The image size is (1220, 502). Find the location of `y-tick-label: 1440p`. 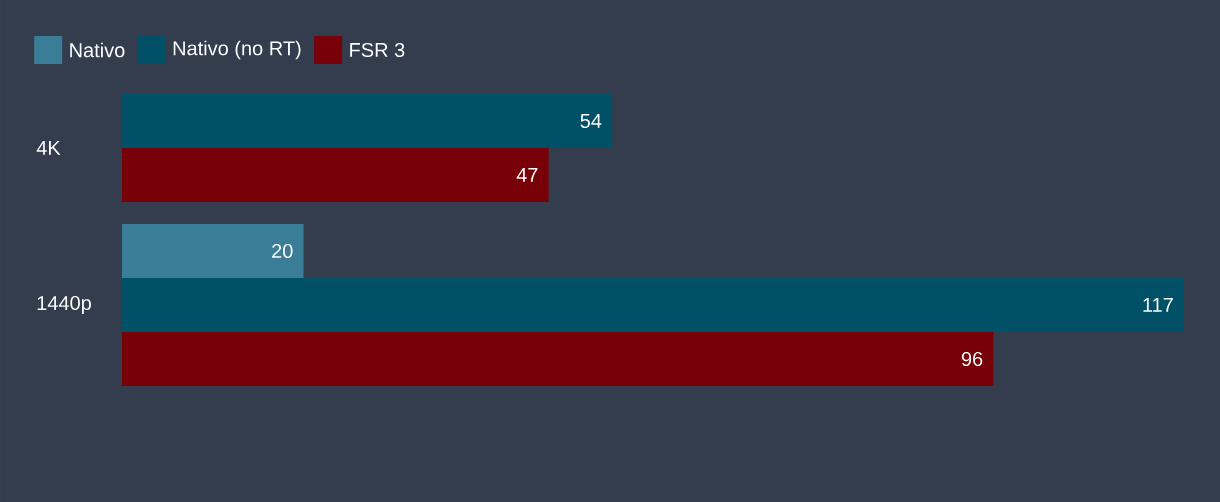

y-tick-label: 1440p is located at coordinates (64, 305).